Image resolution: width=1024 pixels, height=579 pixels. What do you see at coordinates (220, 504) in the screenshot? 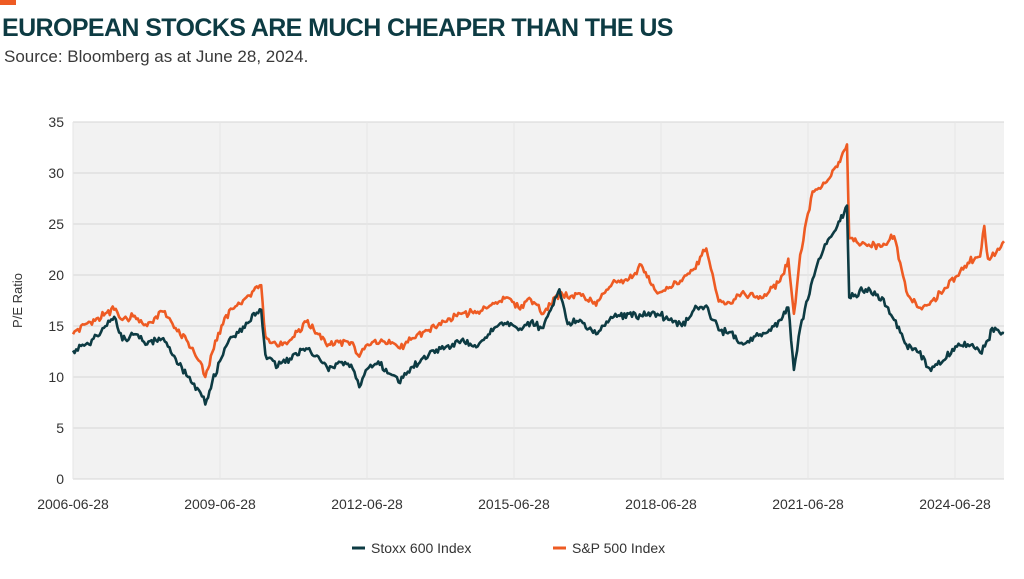
I see `x-tick-label: 2009-06-28` at bounding box center [220, 504].